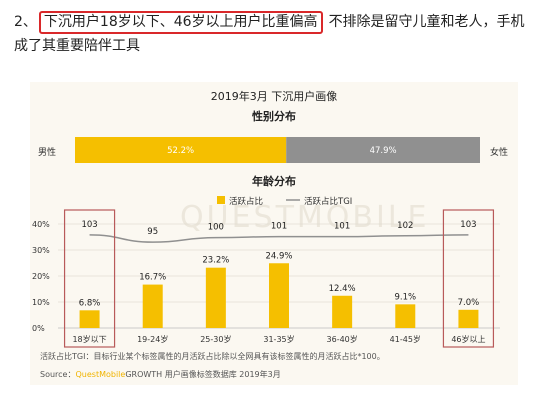 This screenshot has height=400, width=550. What do you see at coordinates (274, 181) in the screenshot?
I see `age-subtitle: 年龄分布` at bounding box center [274, 181].